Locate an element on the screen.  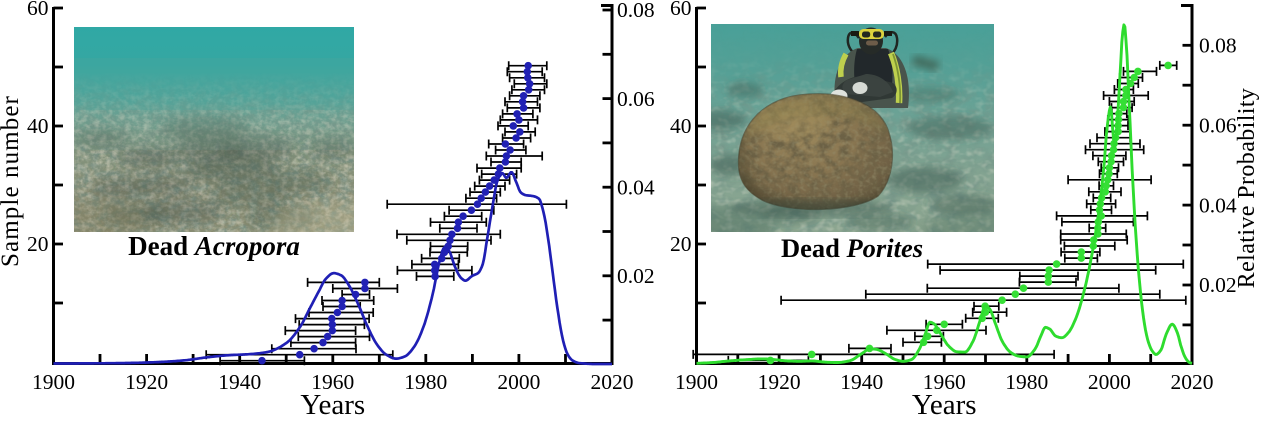
svg-text: Relative Probability is located at coordinates (1247, 188).